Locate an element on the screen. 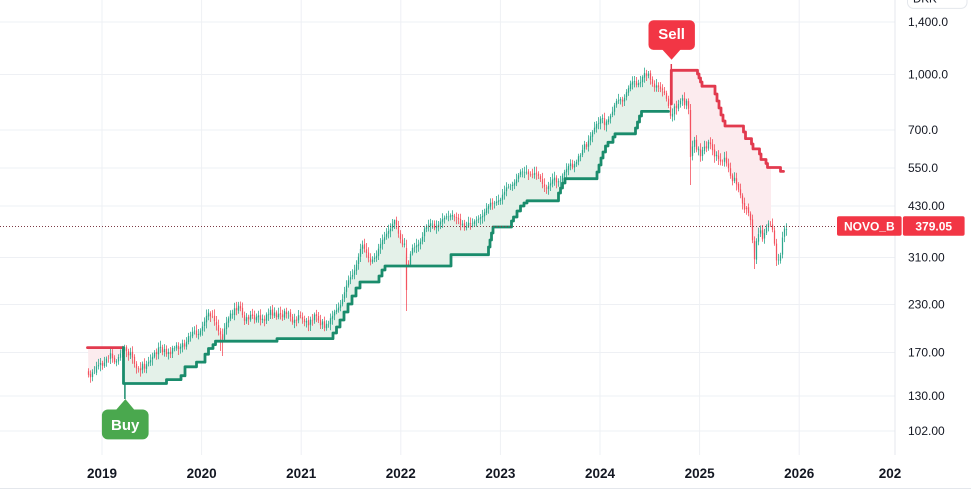  svg-text: 170.00 is located at coordinates (926, 353).